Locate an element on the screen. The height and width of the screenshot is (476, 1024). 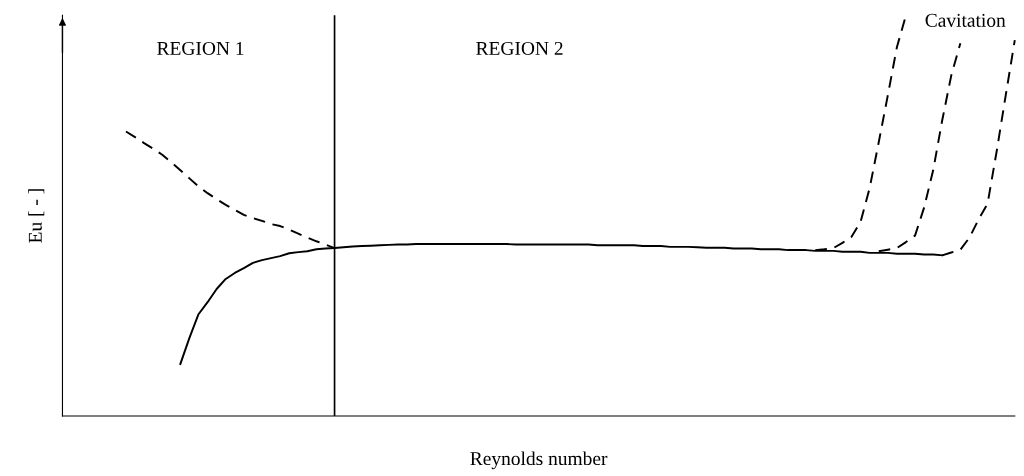
annotation: REGION 1 is located at coordinates (200, 48).